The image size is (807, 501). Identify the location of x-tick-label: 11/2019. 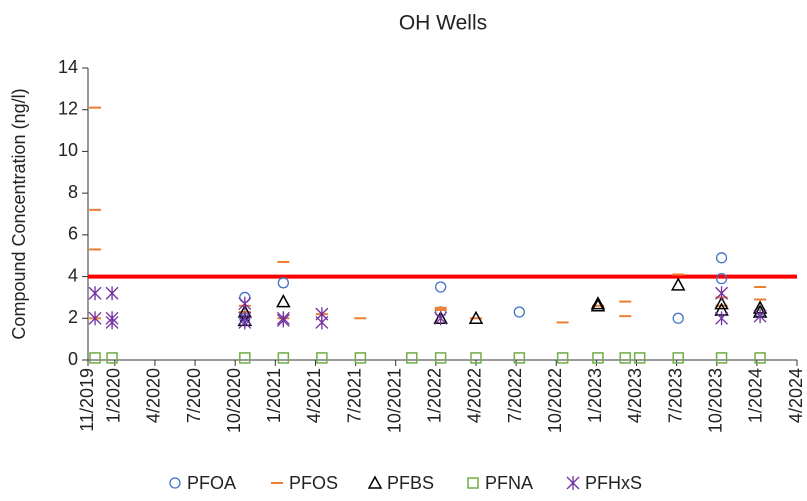
(87, 400).